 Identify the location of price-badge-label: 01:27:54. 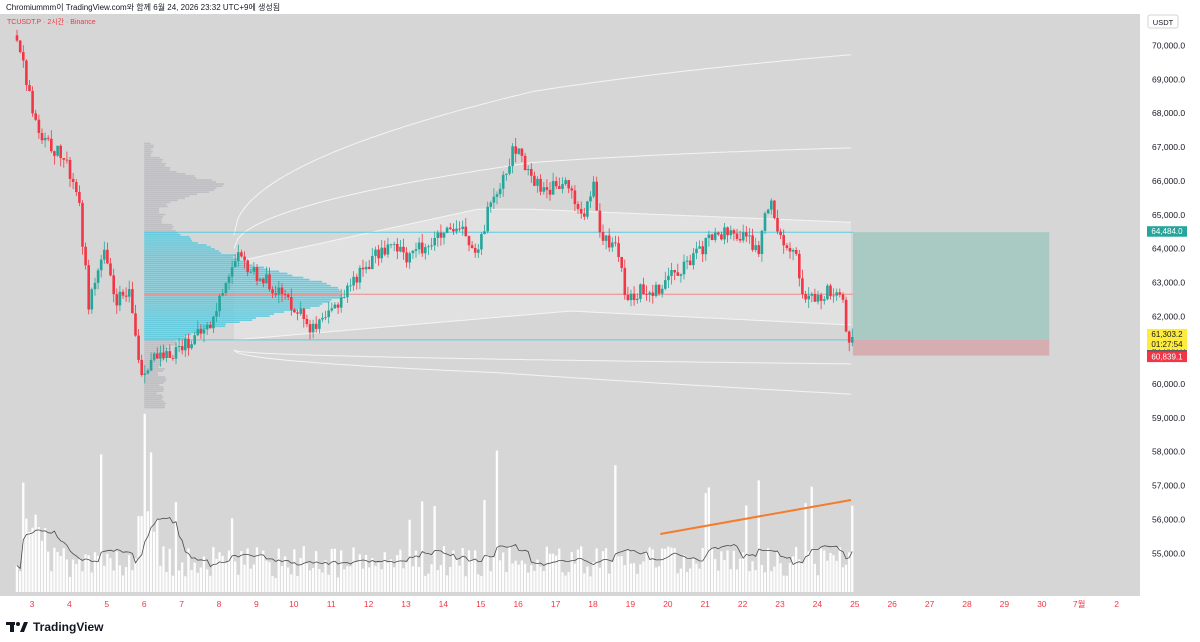
(1167, 344).